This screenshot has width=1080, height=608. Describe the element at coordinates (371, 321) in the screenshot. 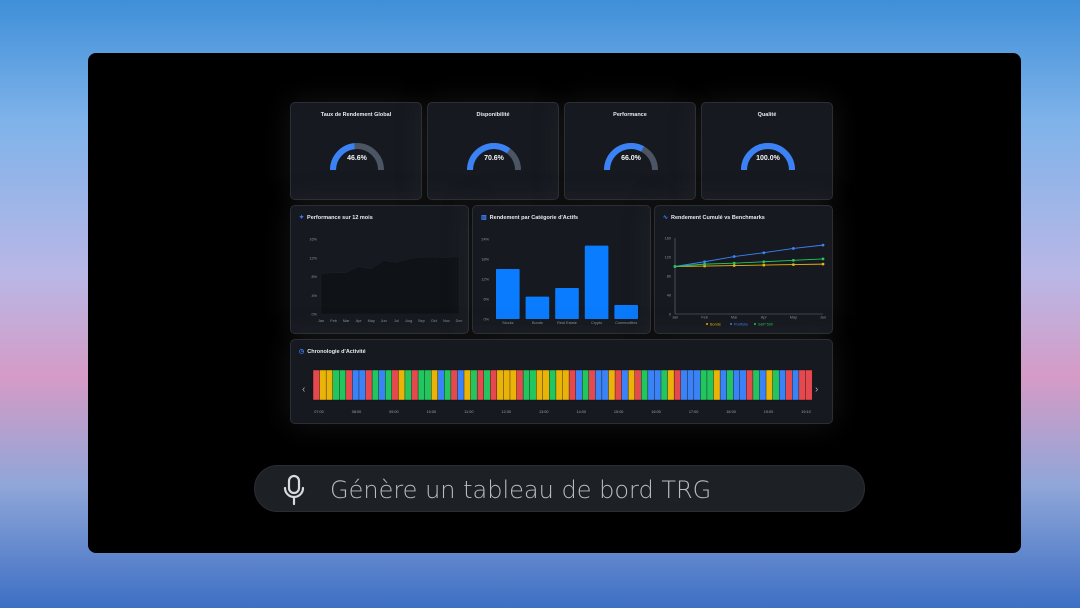

I see `x-tick-label: May` at that location.